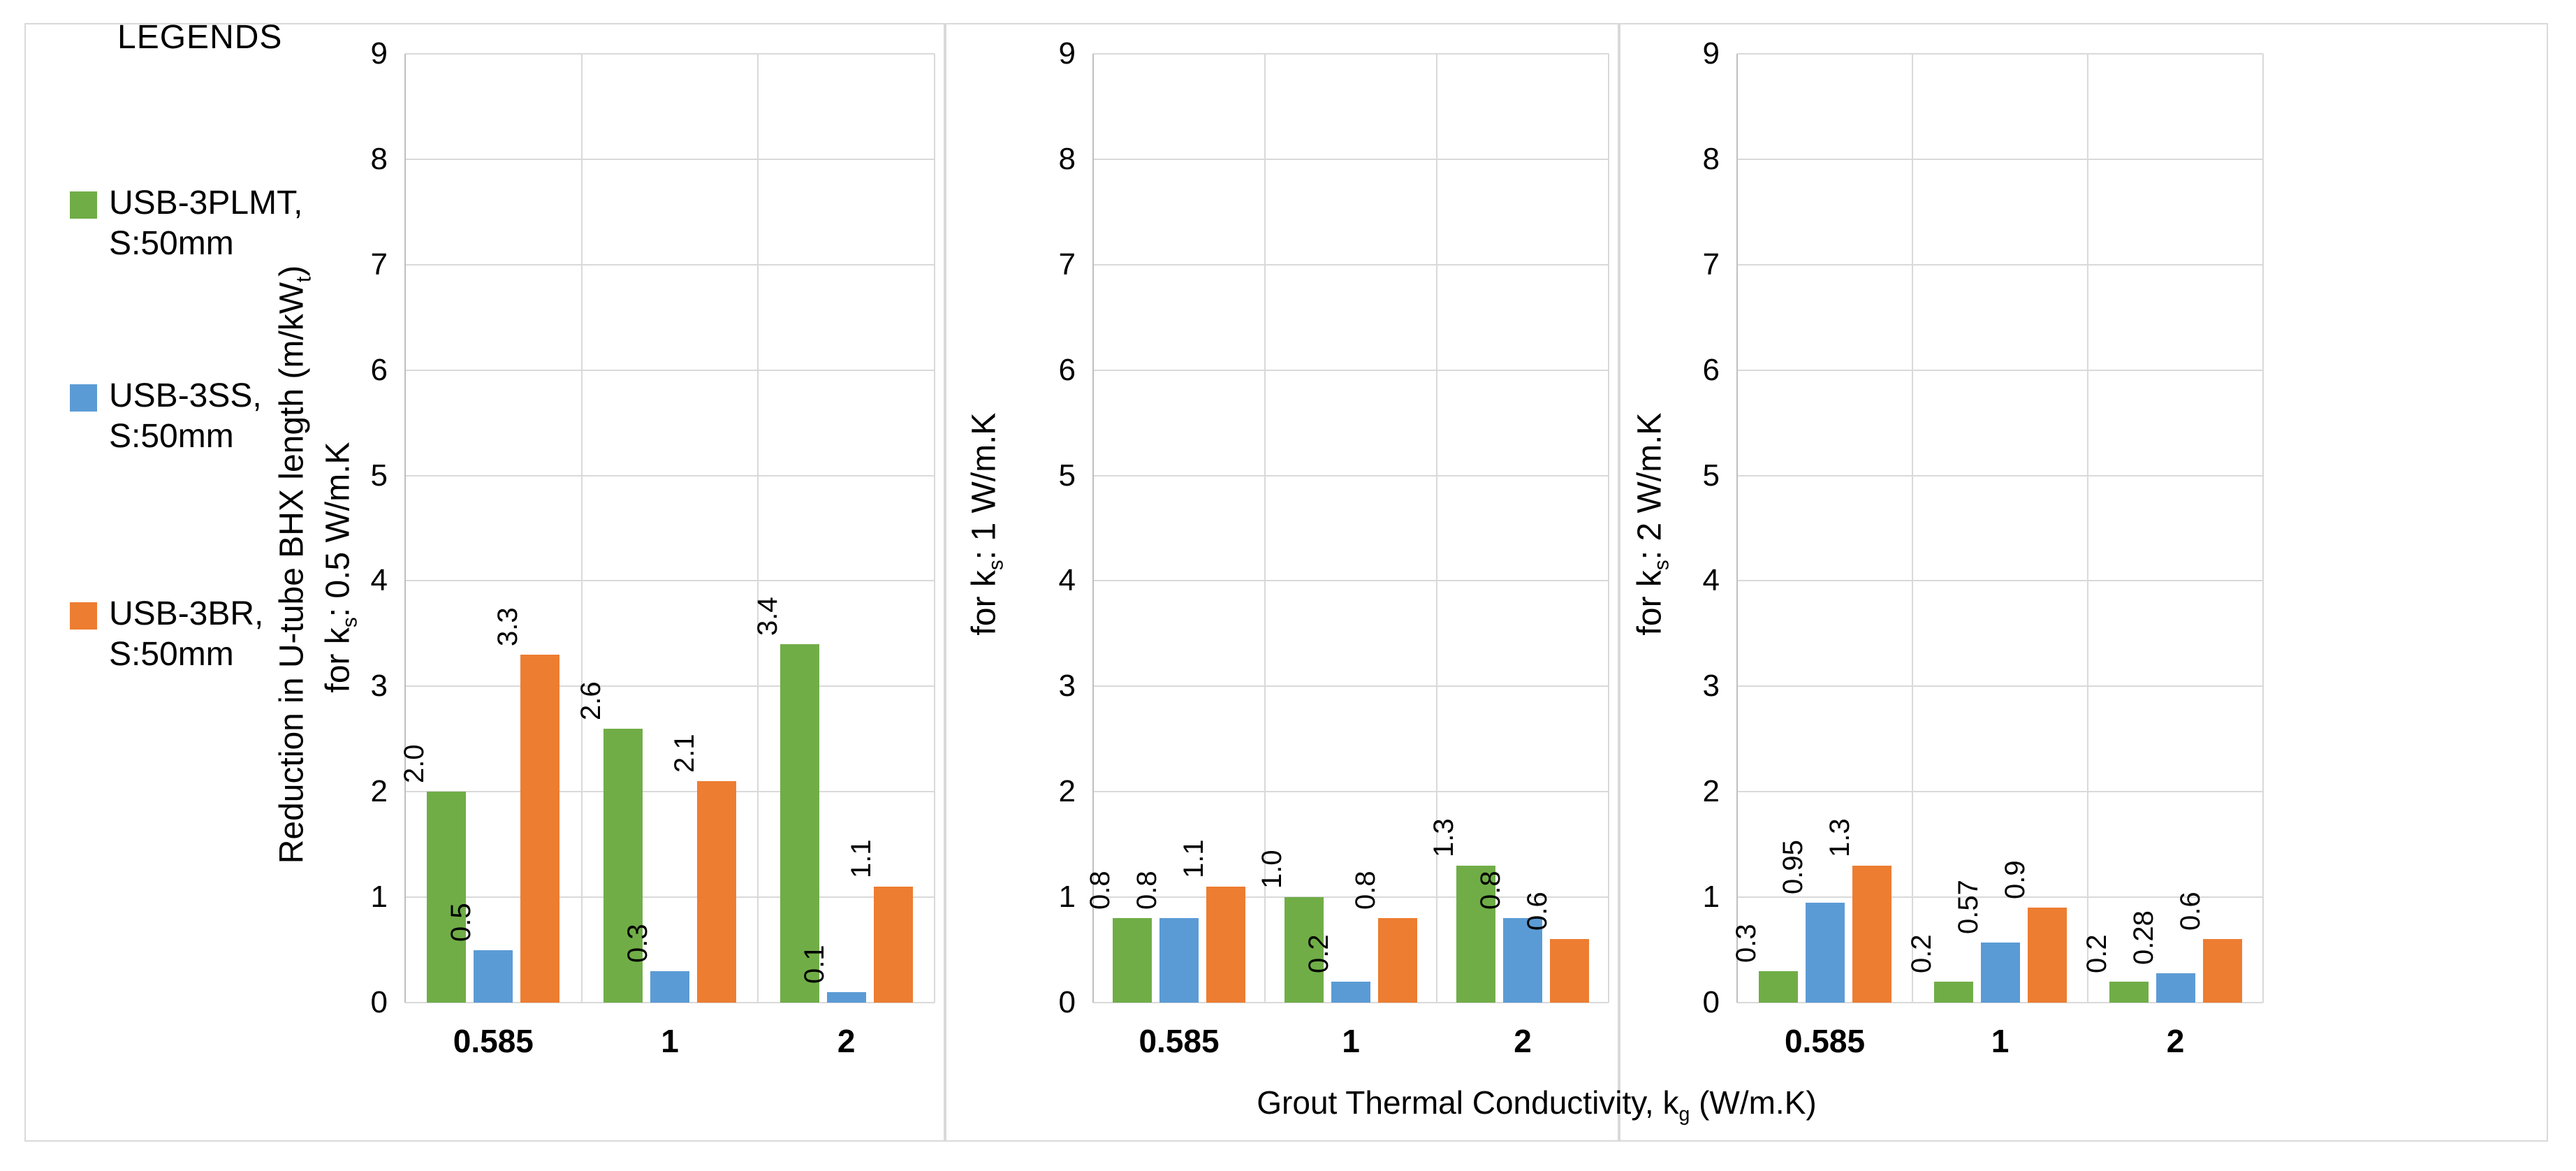 This screenshot has height=1171, width=2576. What do you see at coordinates (670, 1041) in the screenshot?
I see `panel1-x-tick-label: 1` at bounding box center [670, 1041].